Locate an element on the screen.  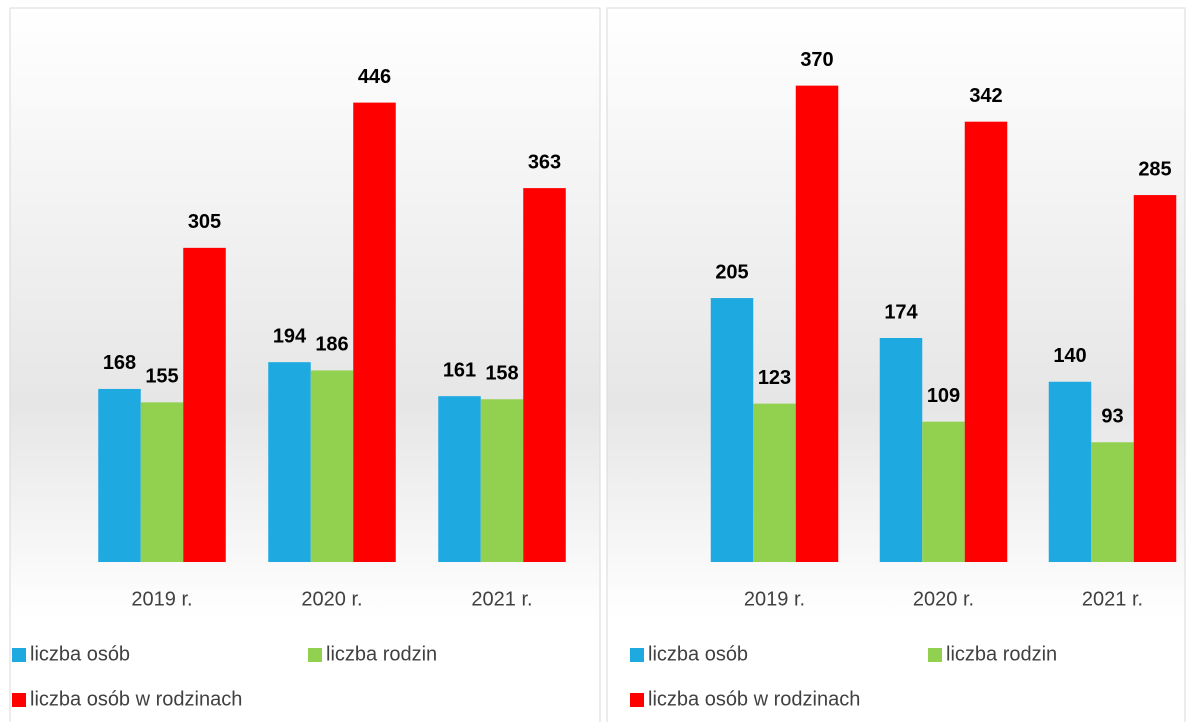
value-label: 109 is located at coordinates (943, 396).